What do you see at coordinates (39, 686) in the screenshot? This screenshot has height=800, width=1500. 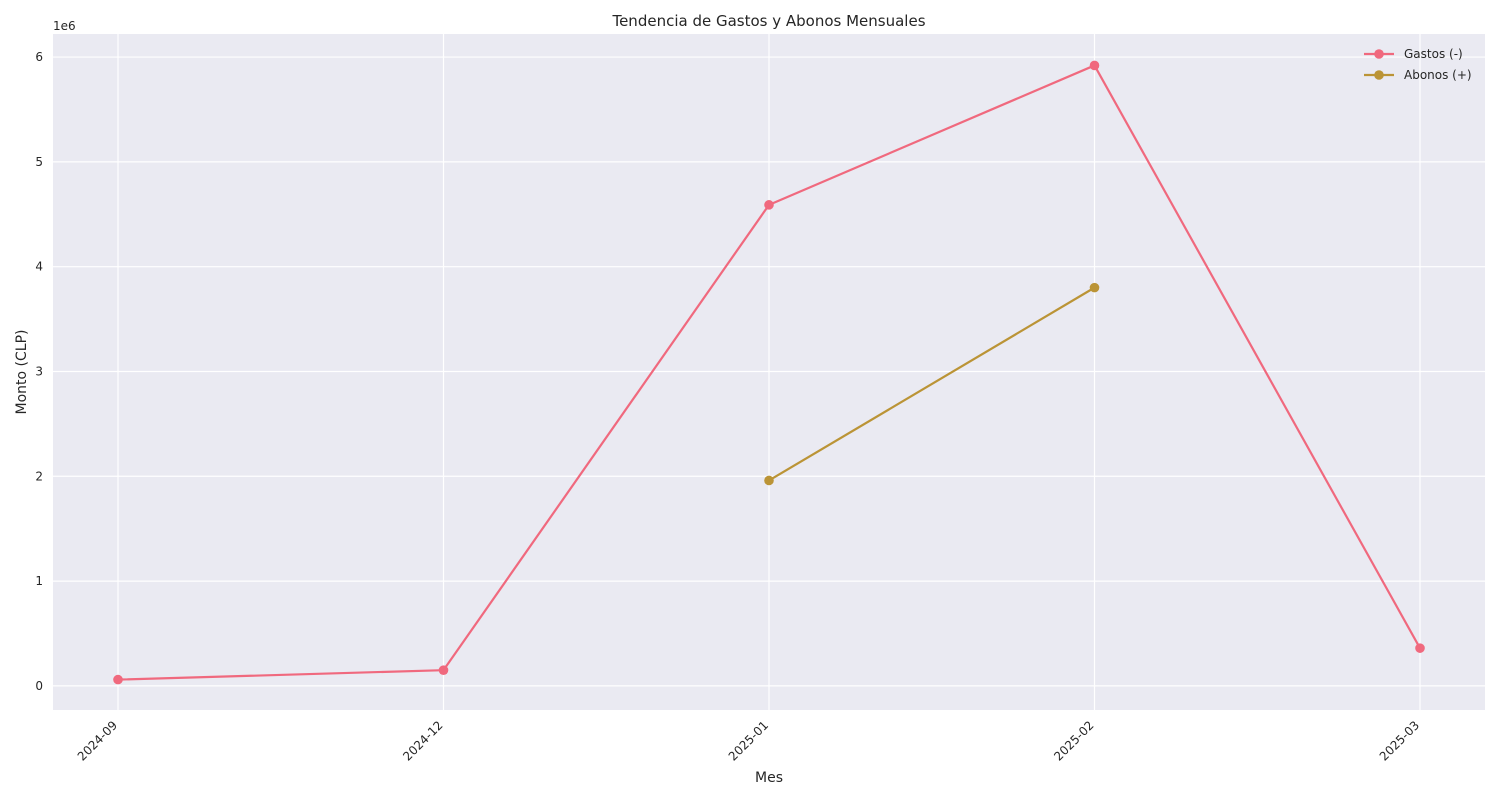 I see `y-tick-label: 0` at bounding box center [39, 686].